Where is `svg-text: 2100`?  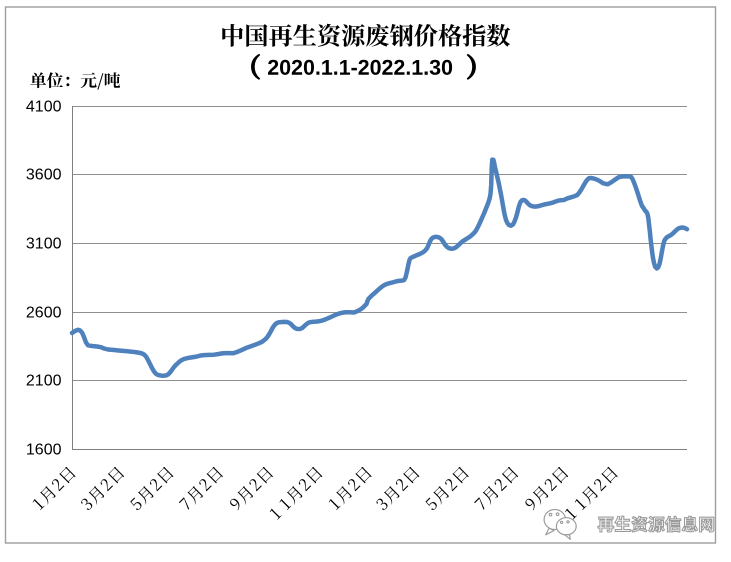 svg-text: 2100 is located at coordinates (44, 381).